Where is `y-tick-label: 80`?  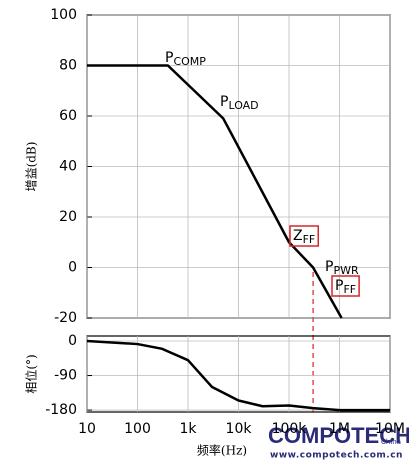 y-tick-label: 80 is located at coordinates (68, 66).